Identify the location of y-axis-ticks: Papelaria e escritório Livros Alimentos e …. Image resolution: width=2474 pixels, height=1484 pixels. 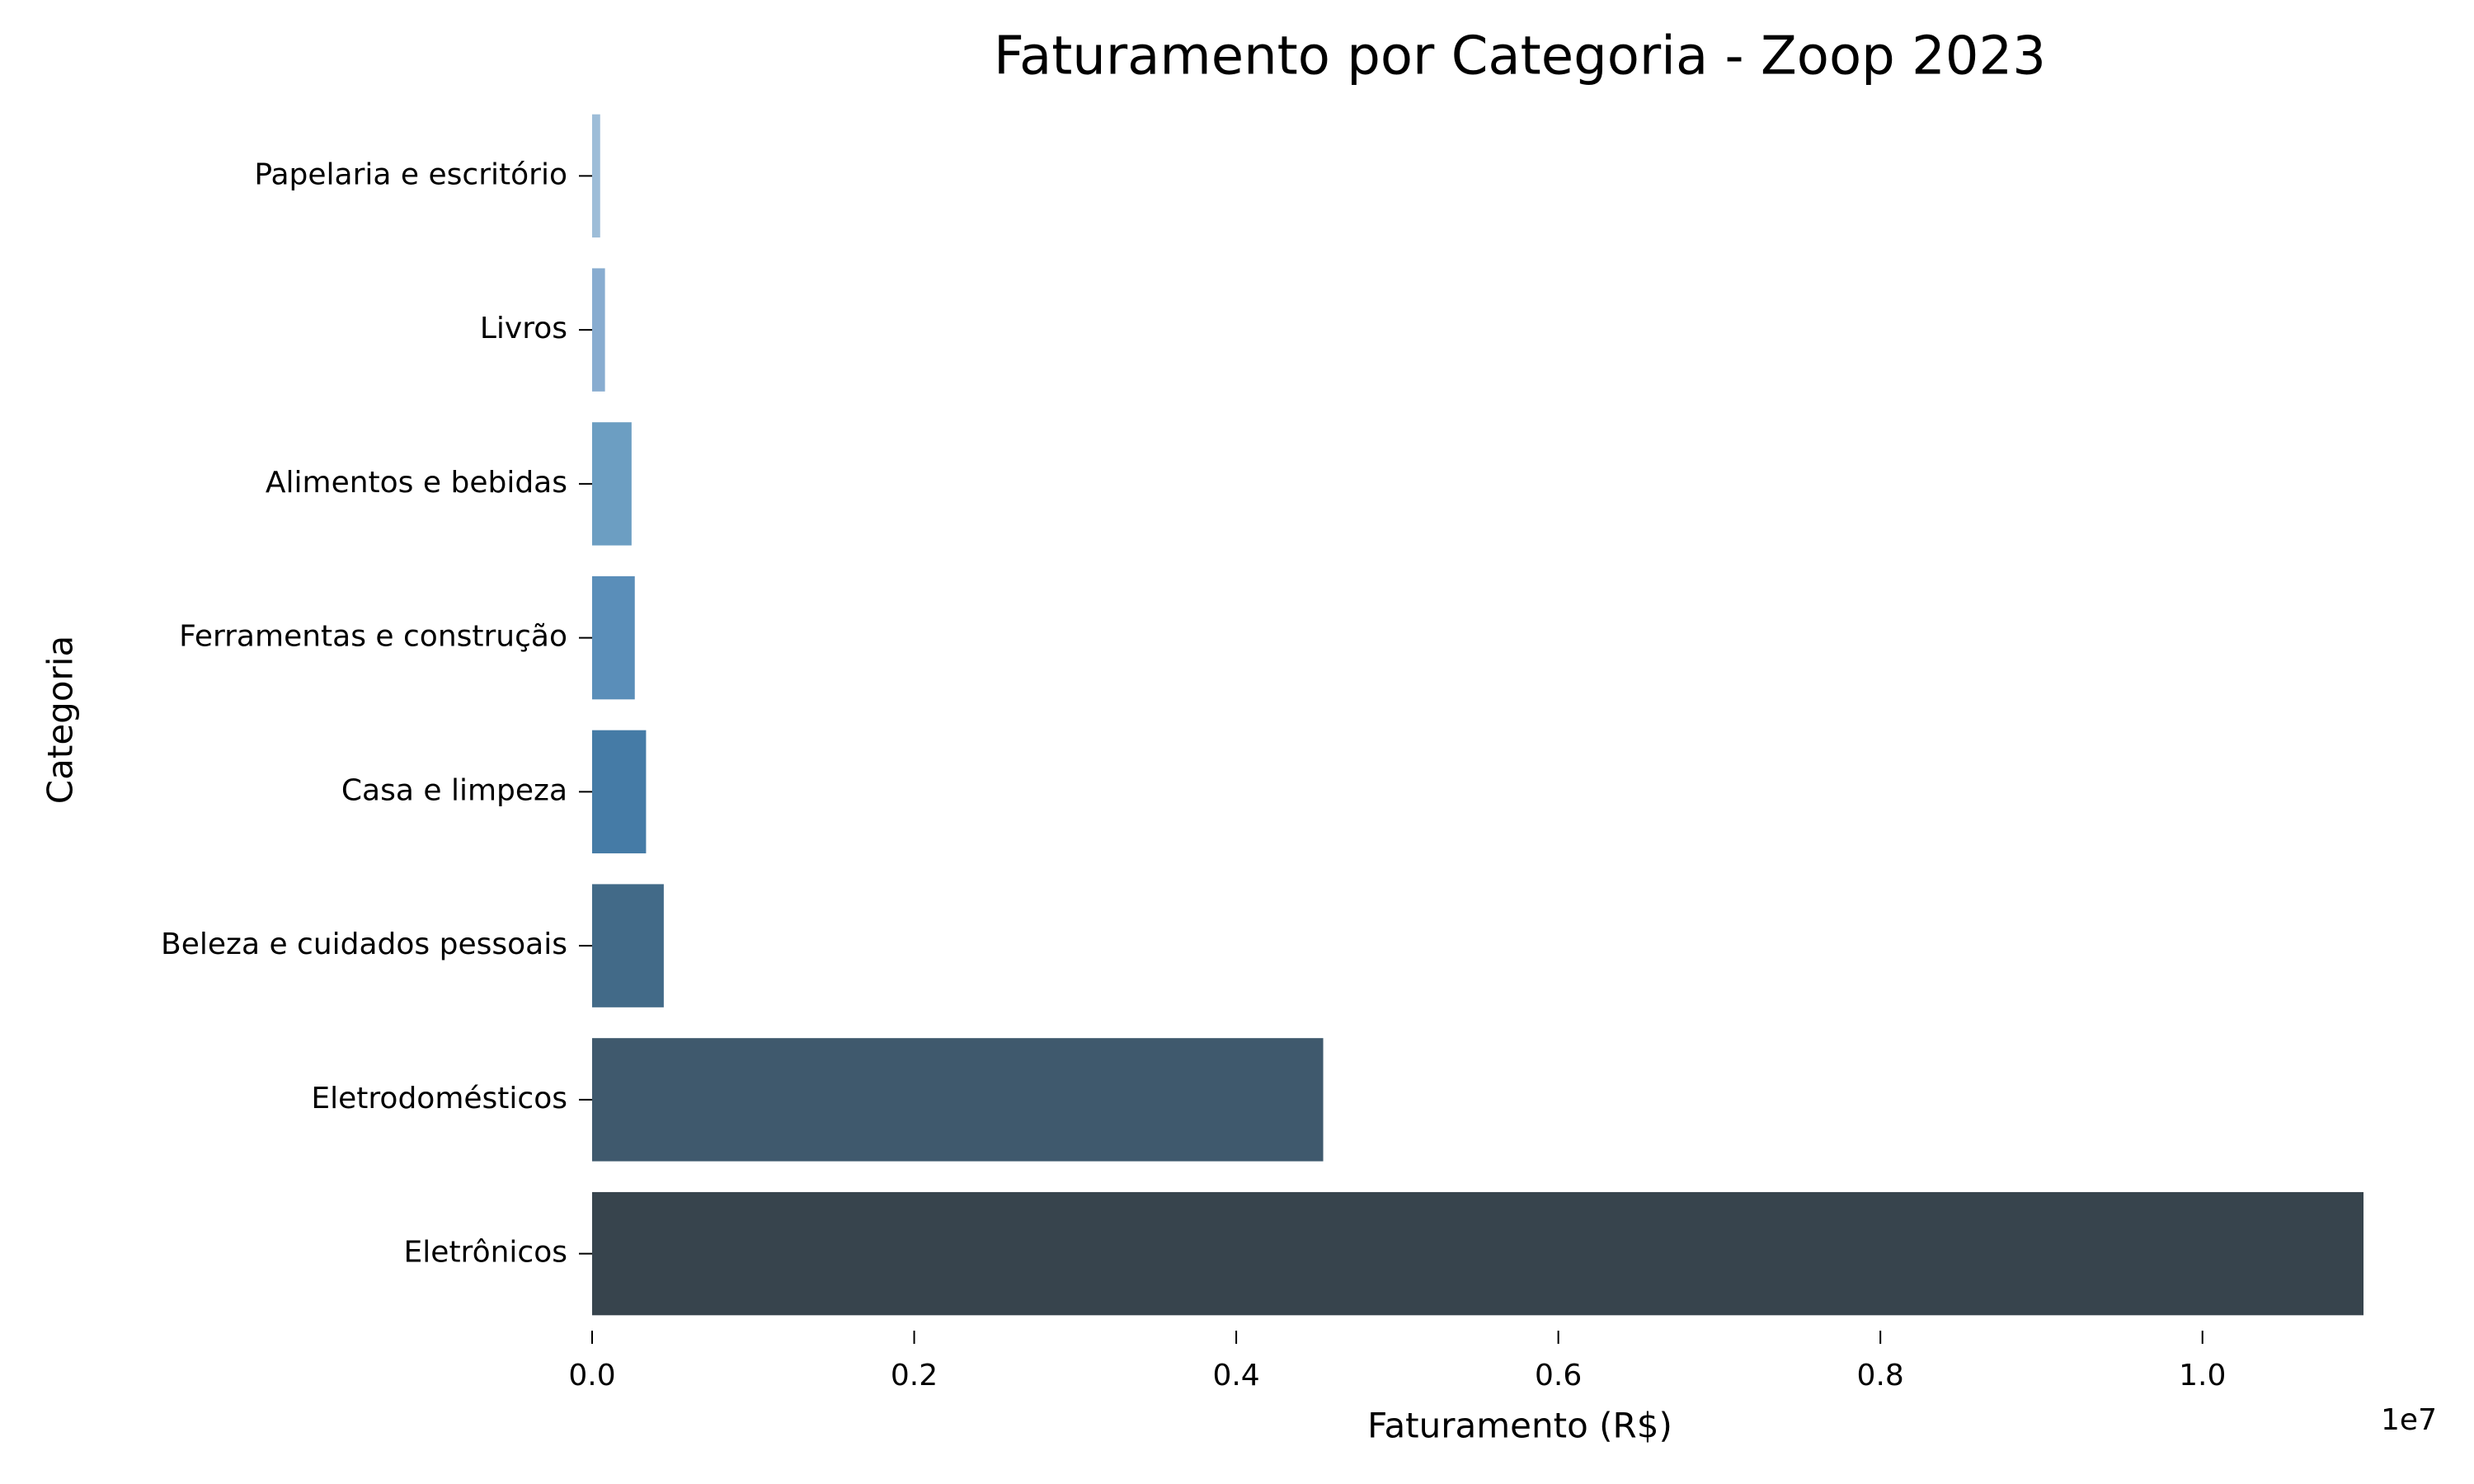
(376, 713).